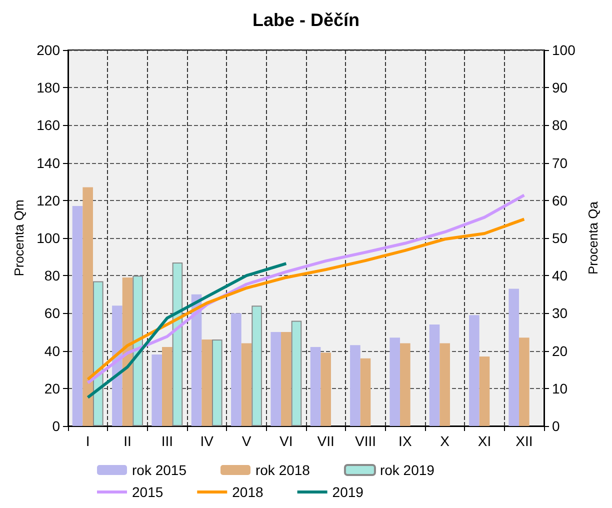 This screenshot has height=508, width=612. Describe the element at coordinates (560, 125) in the screenshot. I see `y2-tick-label: 80` at that location.